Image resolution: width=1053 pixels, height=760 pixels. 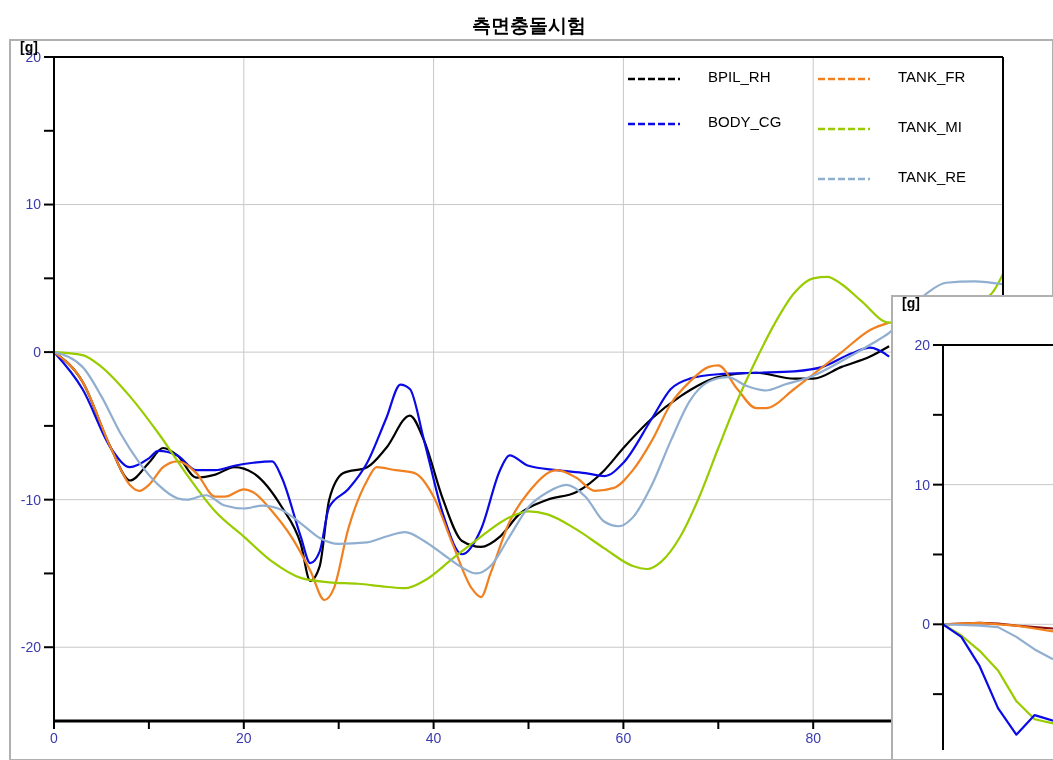 I want to click on line-series, so click(x=998, y=642).